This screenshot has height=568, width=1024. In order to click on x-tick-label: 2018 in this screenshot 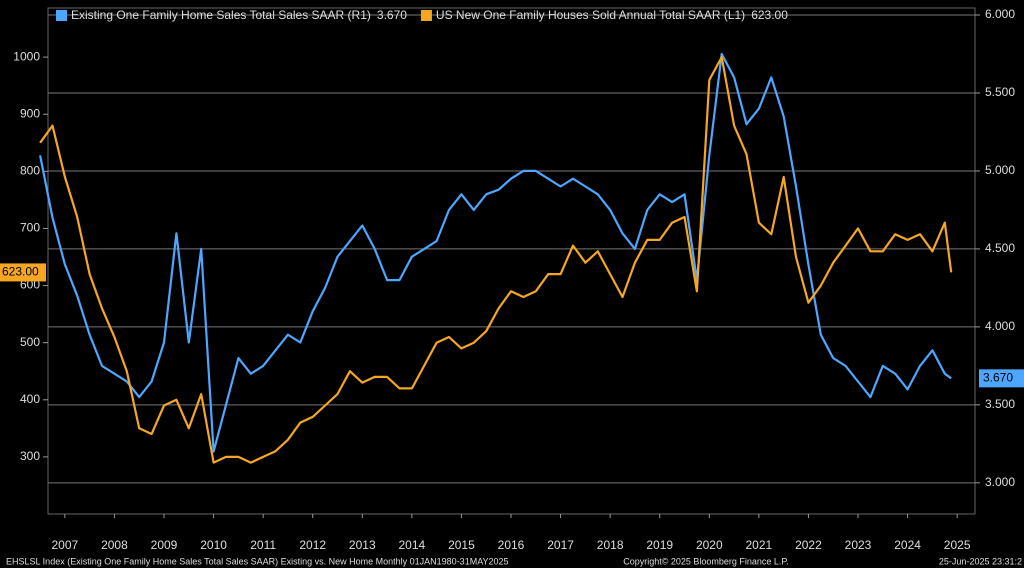, I will do `click(610, 545)`.